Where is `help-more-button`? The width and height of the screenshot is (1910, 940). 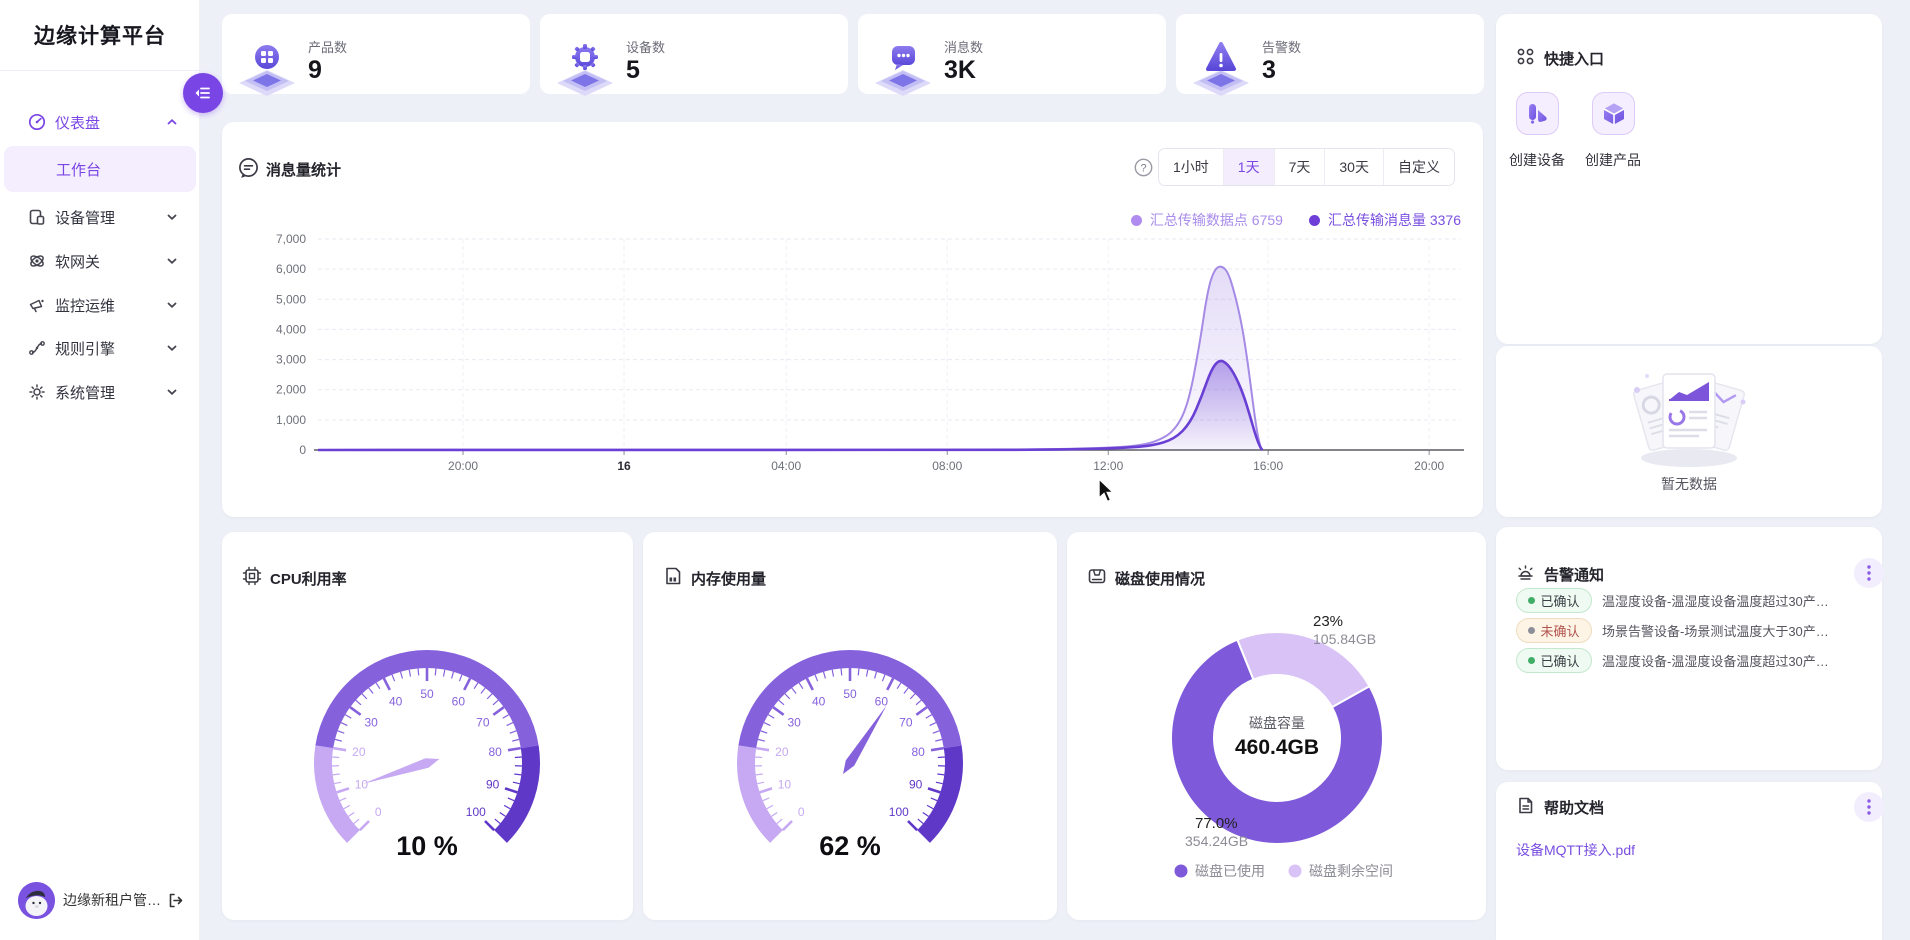 help-more-button is located at coordinates (1869, 807).